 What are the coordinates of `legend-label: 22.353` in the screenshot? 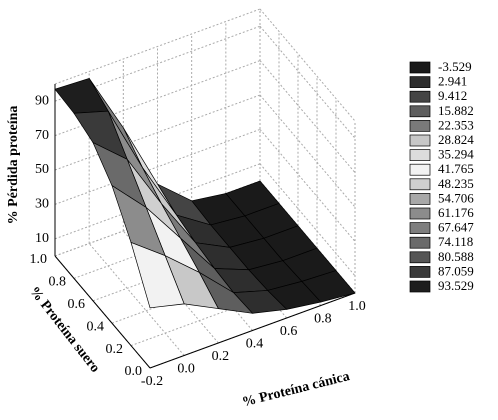 It's located at (456, 124).